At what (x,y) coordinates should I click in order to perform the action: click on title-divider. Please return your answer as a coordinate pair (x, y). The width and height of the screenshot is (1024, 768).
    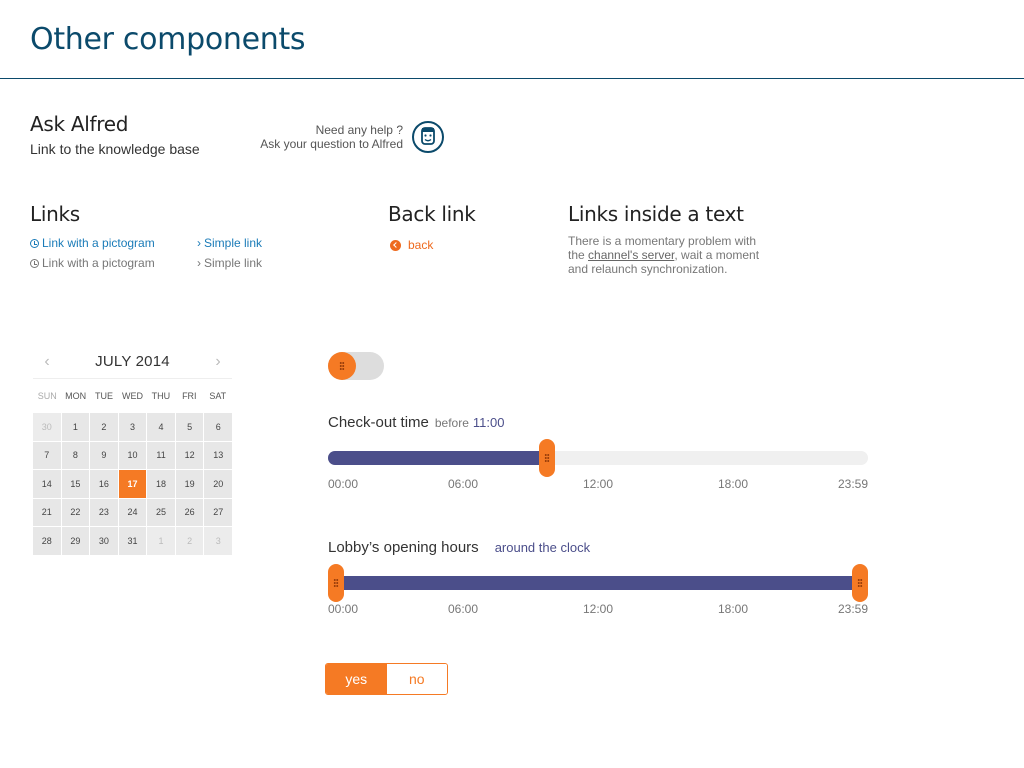
    Looking at the image, I should click on (512, 78).